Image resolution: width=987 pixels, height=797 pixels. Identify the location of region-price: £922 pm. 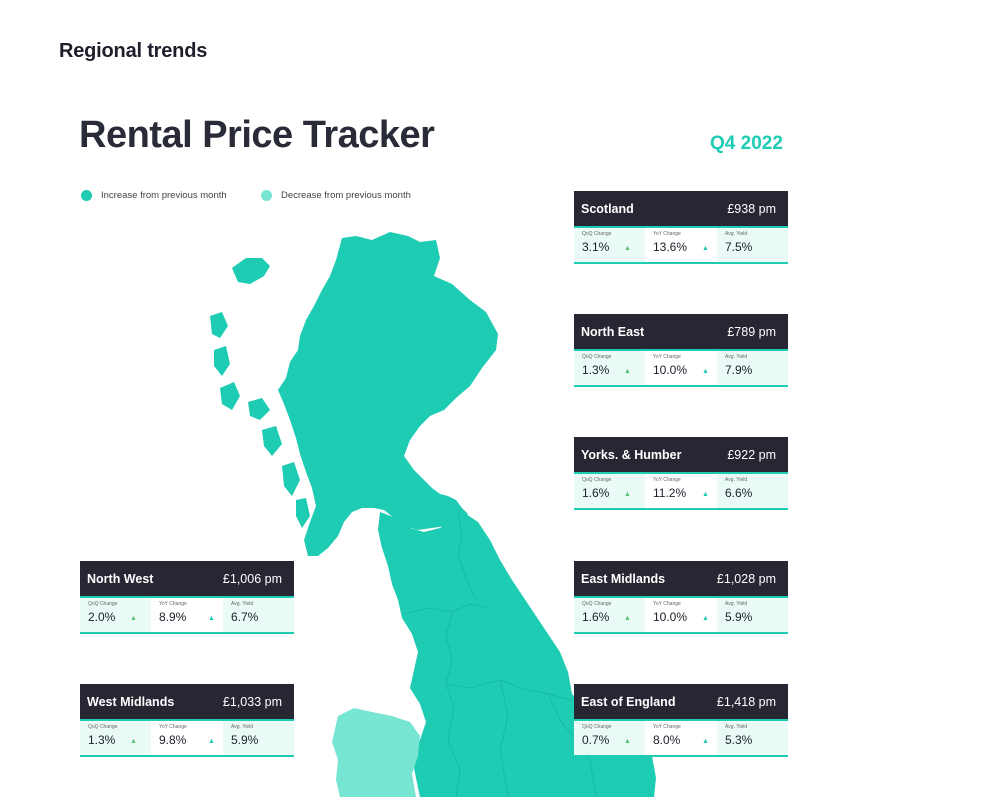
(751, 454).